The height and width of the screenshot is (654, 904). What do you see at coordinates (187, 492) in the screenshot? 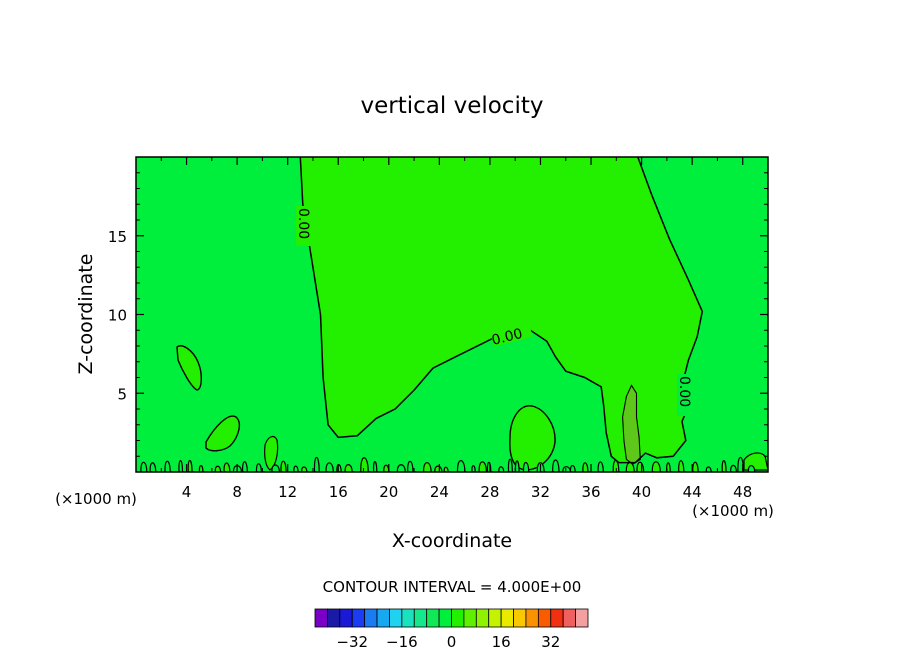
I see `x-tick-label: 4` at bounding box center [187, 492].